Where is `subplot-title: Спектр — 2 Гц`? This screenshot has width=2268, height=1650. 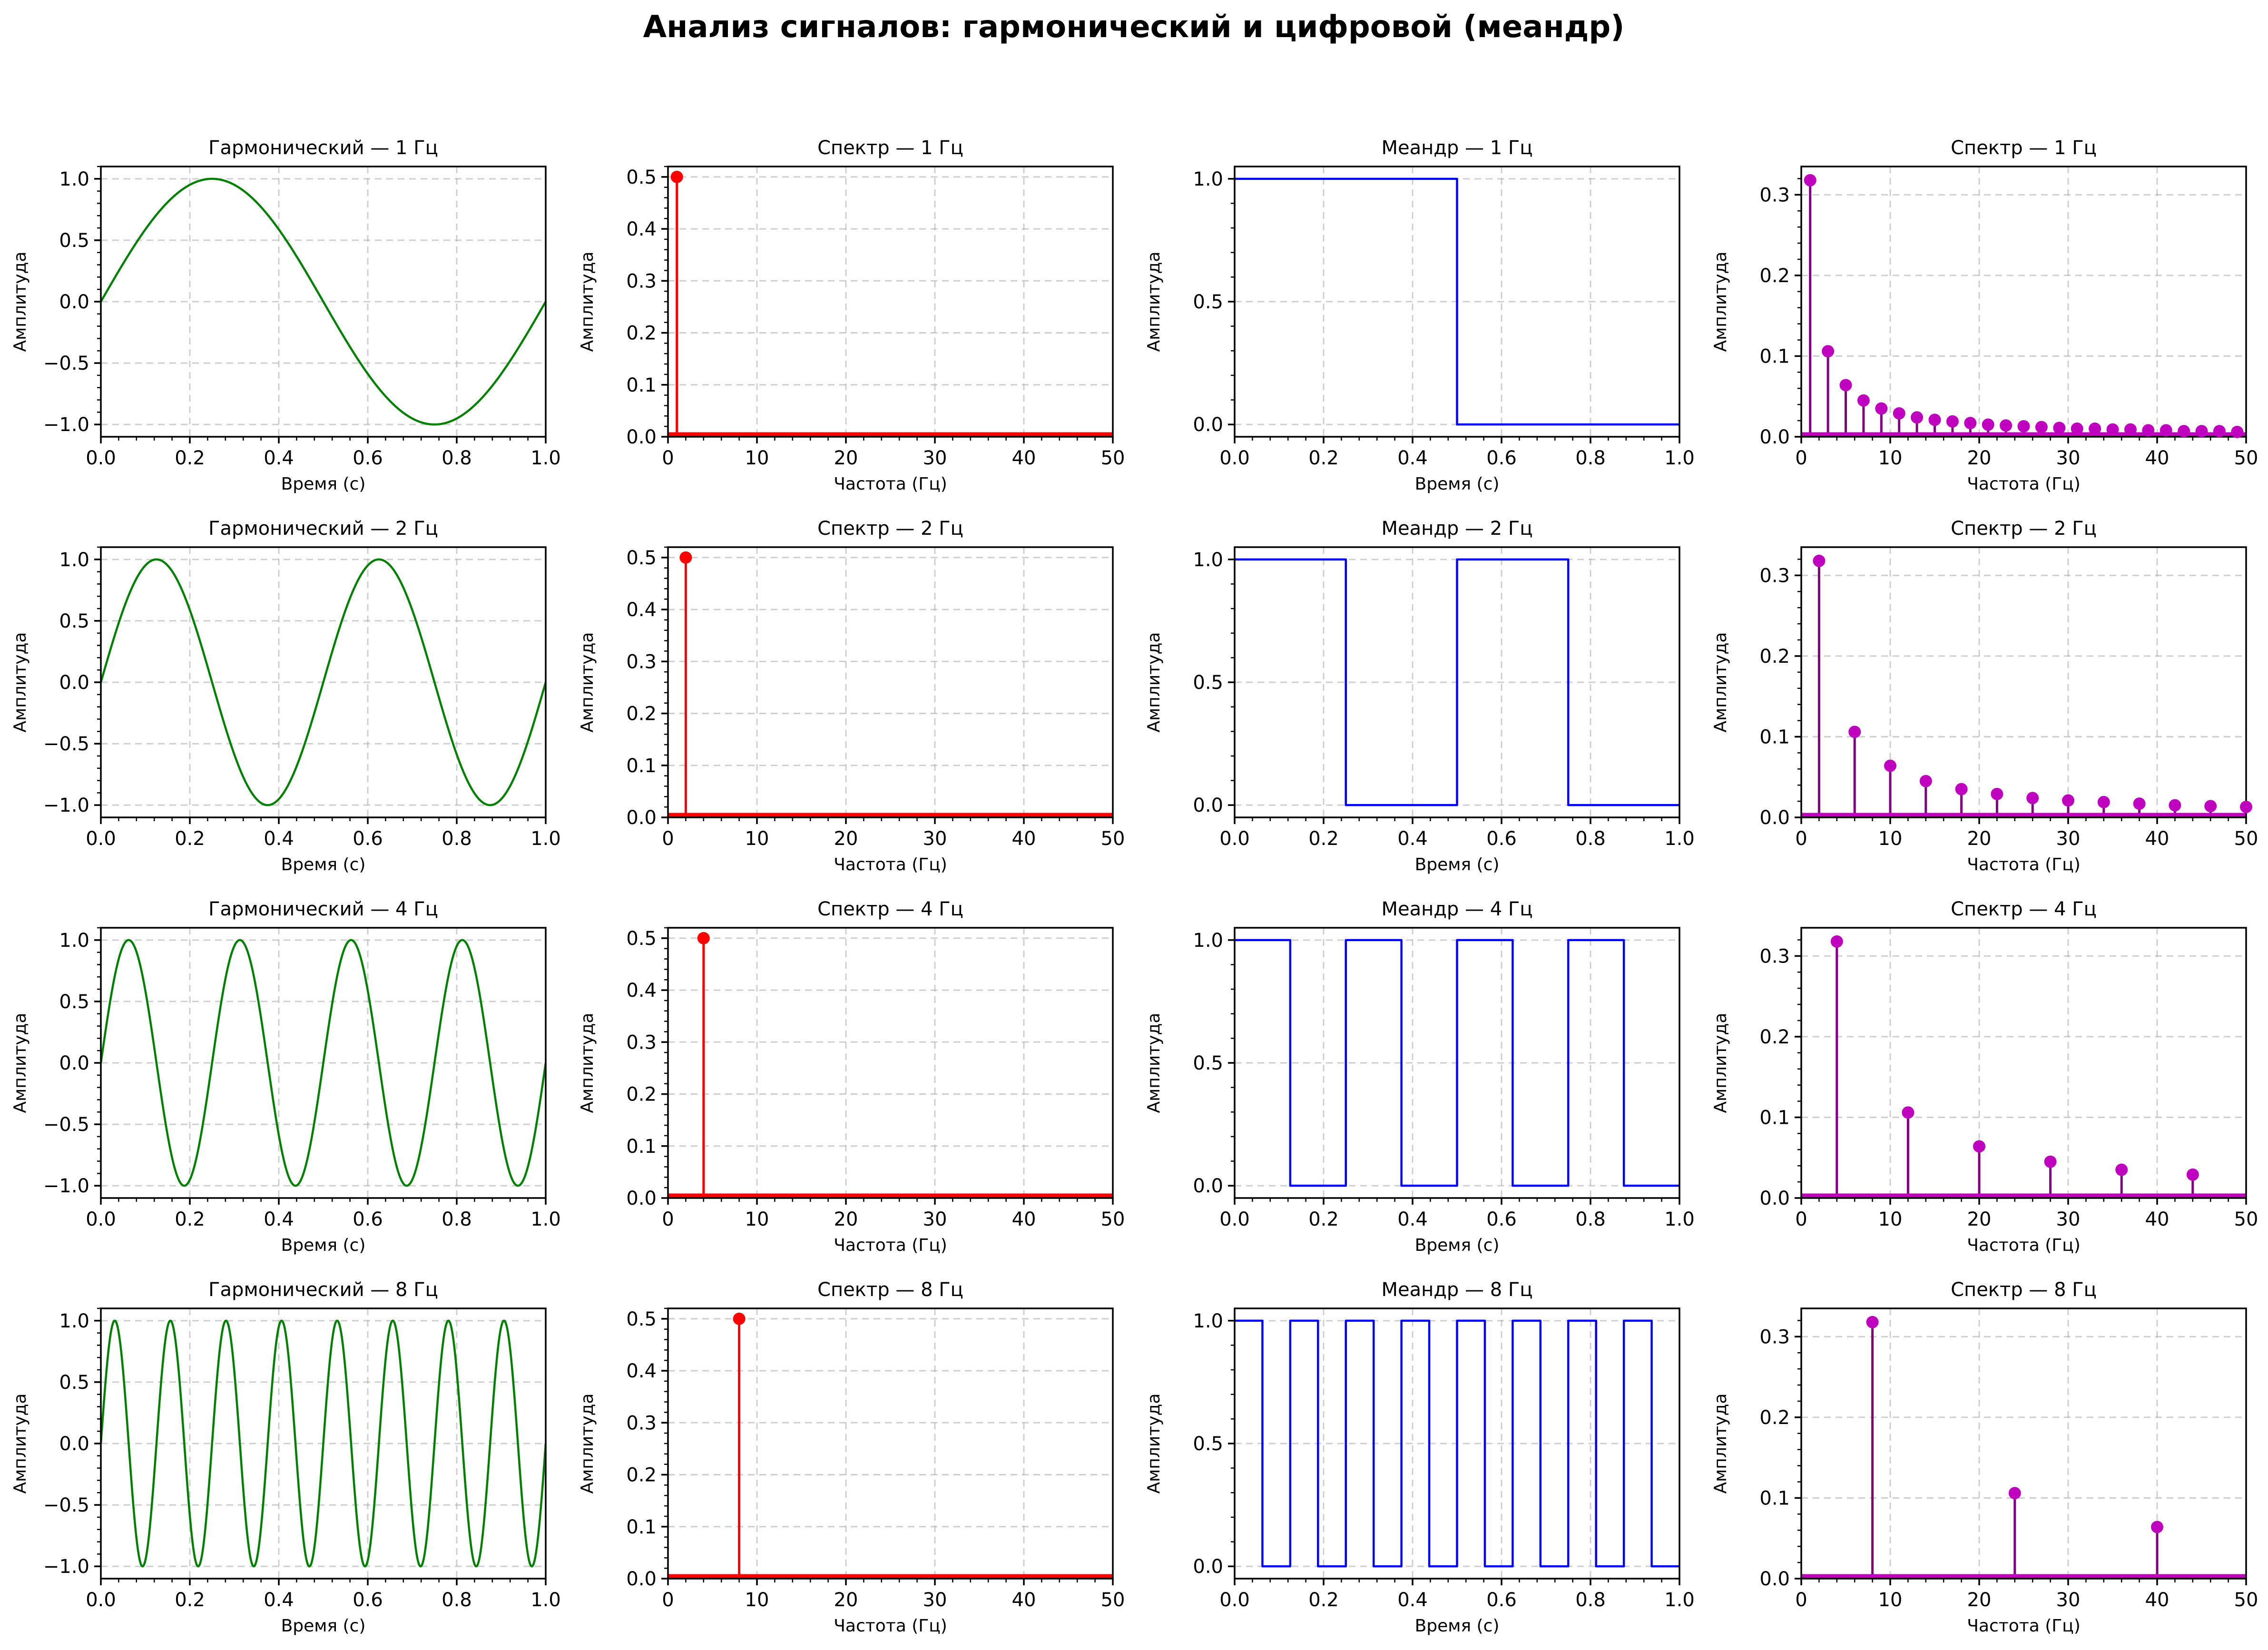
subplot-title: Спектр — 2 Гц is located at coordinates (890, 529).